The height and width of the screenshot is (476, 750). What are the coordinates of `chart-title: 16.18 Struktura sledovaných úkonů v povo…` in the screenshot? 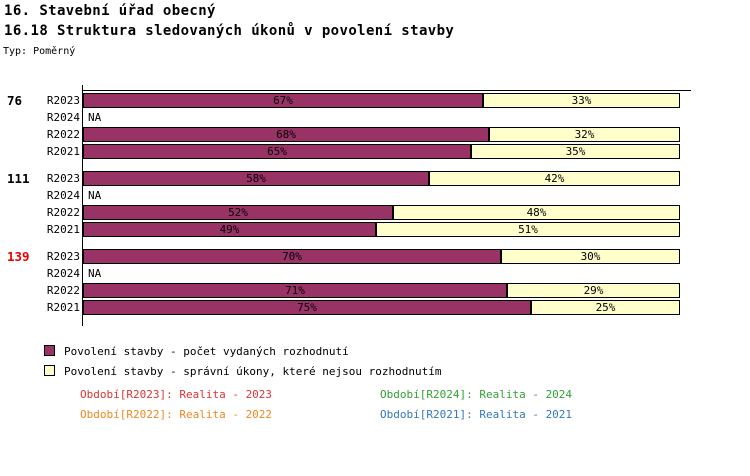 It's located at (229, 31).